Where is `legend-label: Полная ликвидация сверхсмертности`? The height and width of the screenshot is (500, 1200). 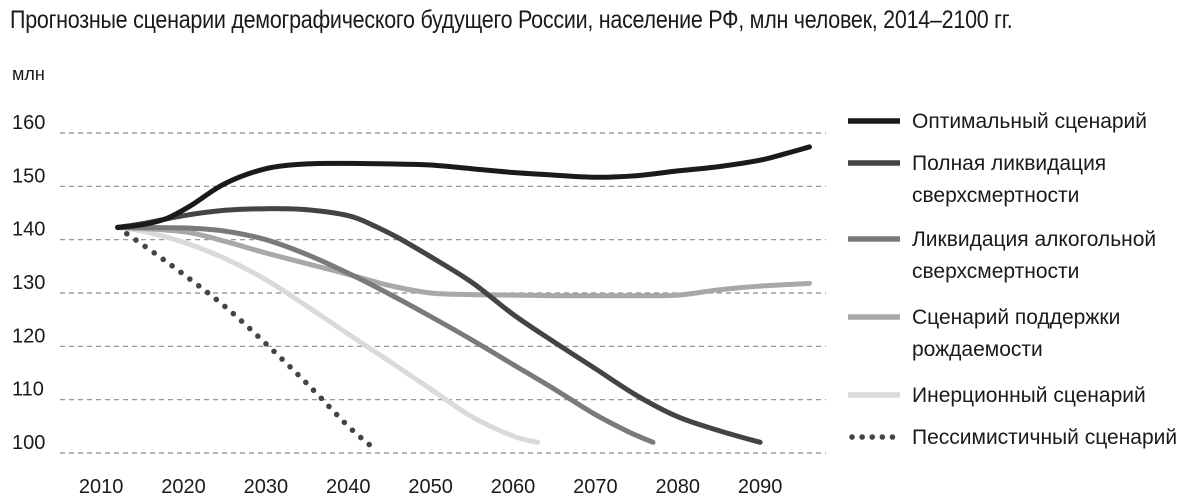
legend-label: Полная ликвидация сверхсмертности is located at coordinates (1009, 179).